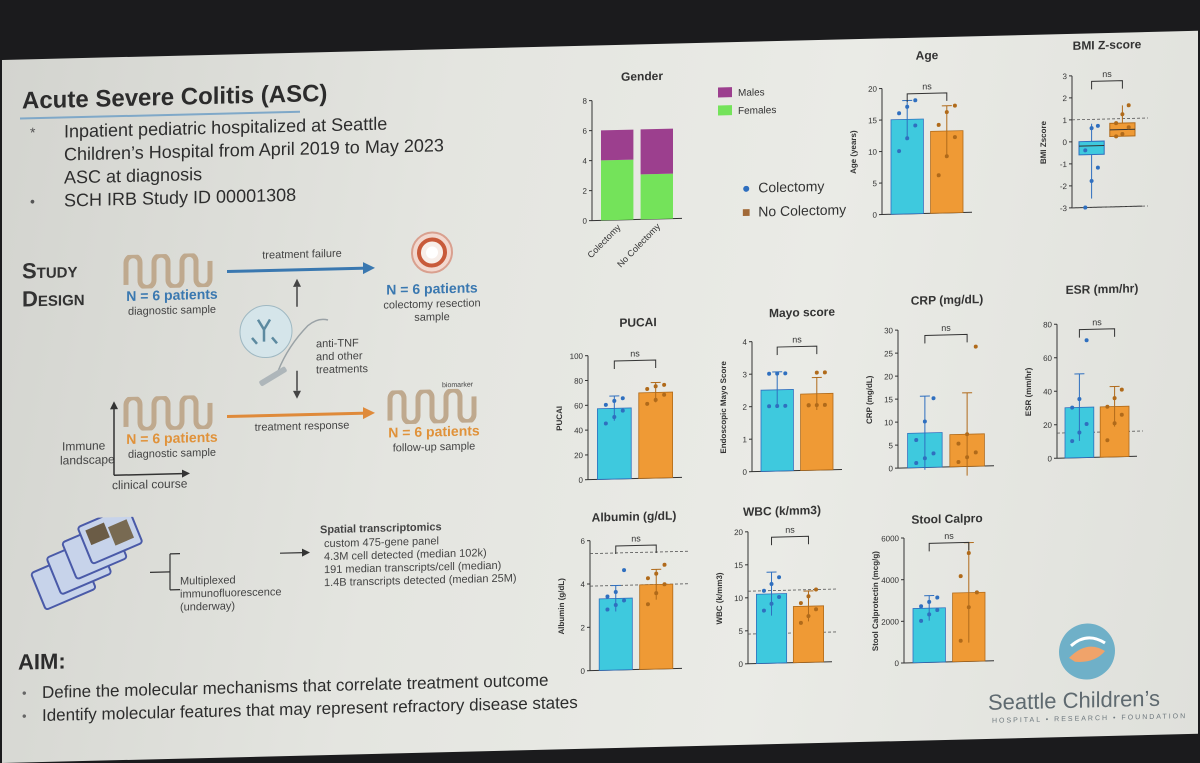 This screenshot has width=1200, height=763. Describe the element at coordinates (910, 134) in the screenshot. I see `chart-age: Age 0 5 10 15 20 Age (years) ns` at that location.